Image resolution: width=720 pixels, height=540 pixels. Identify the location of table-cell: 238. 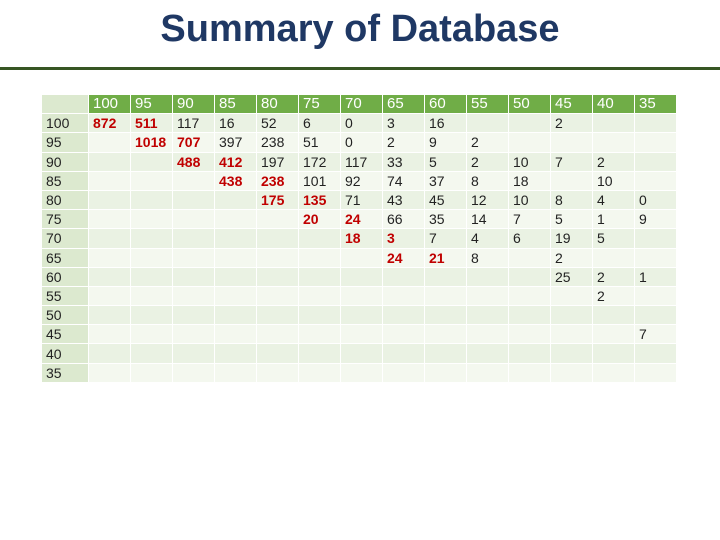
(277, 180).